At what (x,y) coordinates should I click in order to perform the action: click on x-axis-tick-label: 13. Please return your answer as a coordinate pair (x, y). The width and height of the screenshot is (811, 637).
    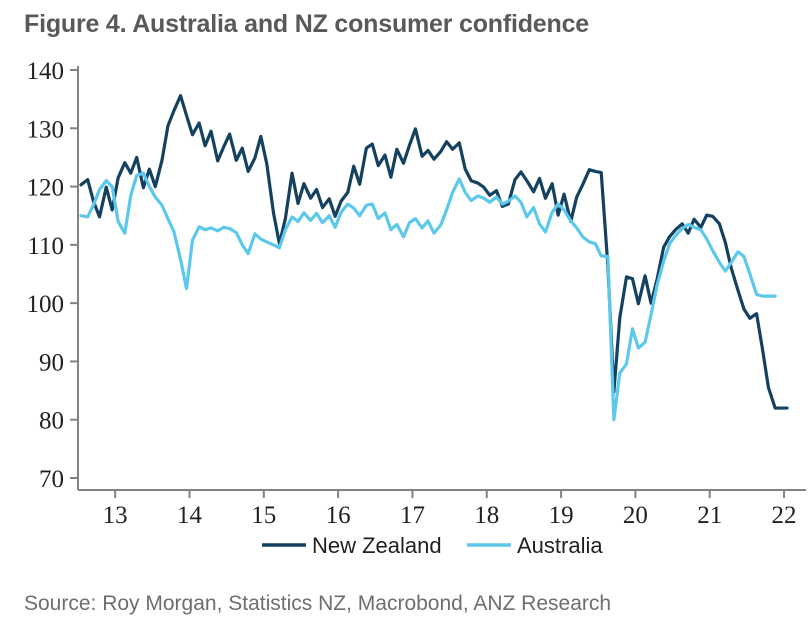
    Looking at the image, I should click on (115, 515).